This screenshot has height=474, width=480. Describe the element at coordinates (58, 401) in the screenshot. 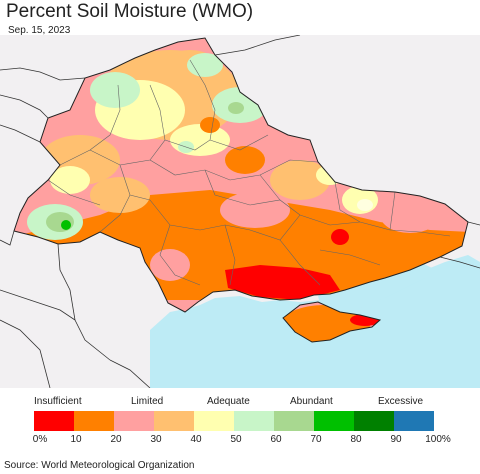

I see `legend-label-insufficient: Insufficient` at that location.